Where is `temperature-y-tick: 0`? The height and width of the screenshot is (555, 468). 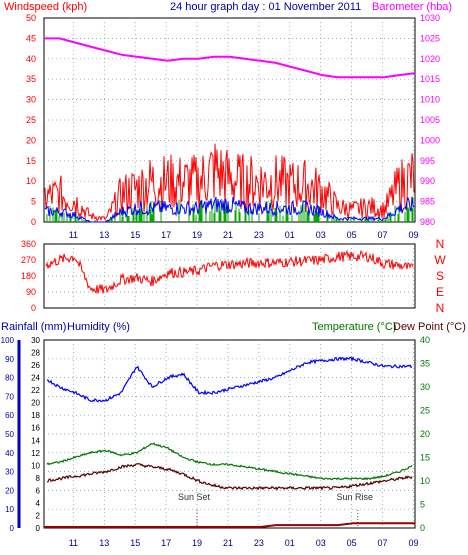
temperature-y-tick: 0 is located at coordinates (422, 528).